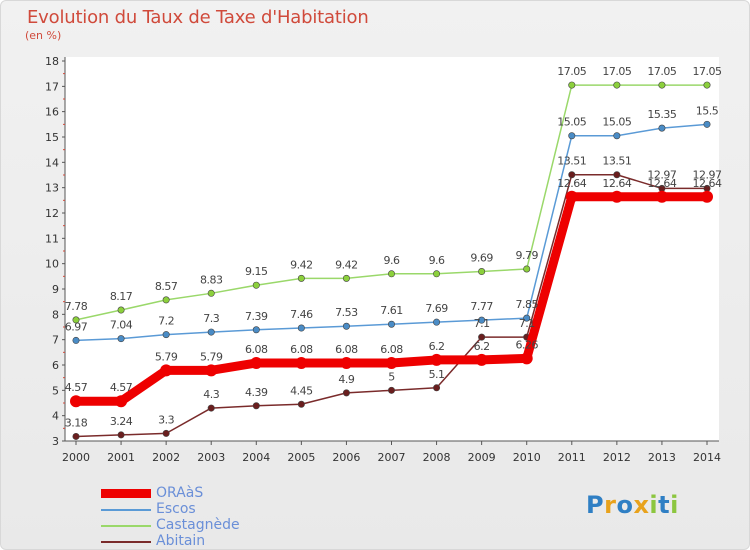 The height and width of the screenshot is (550, 750). I want to click on legend-label: Escos, so click(176, 509).